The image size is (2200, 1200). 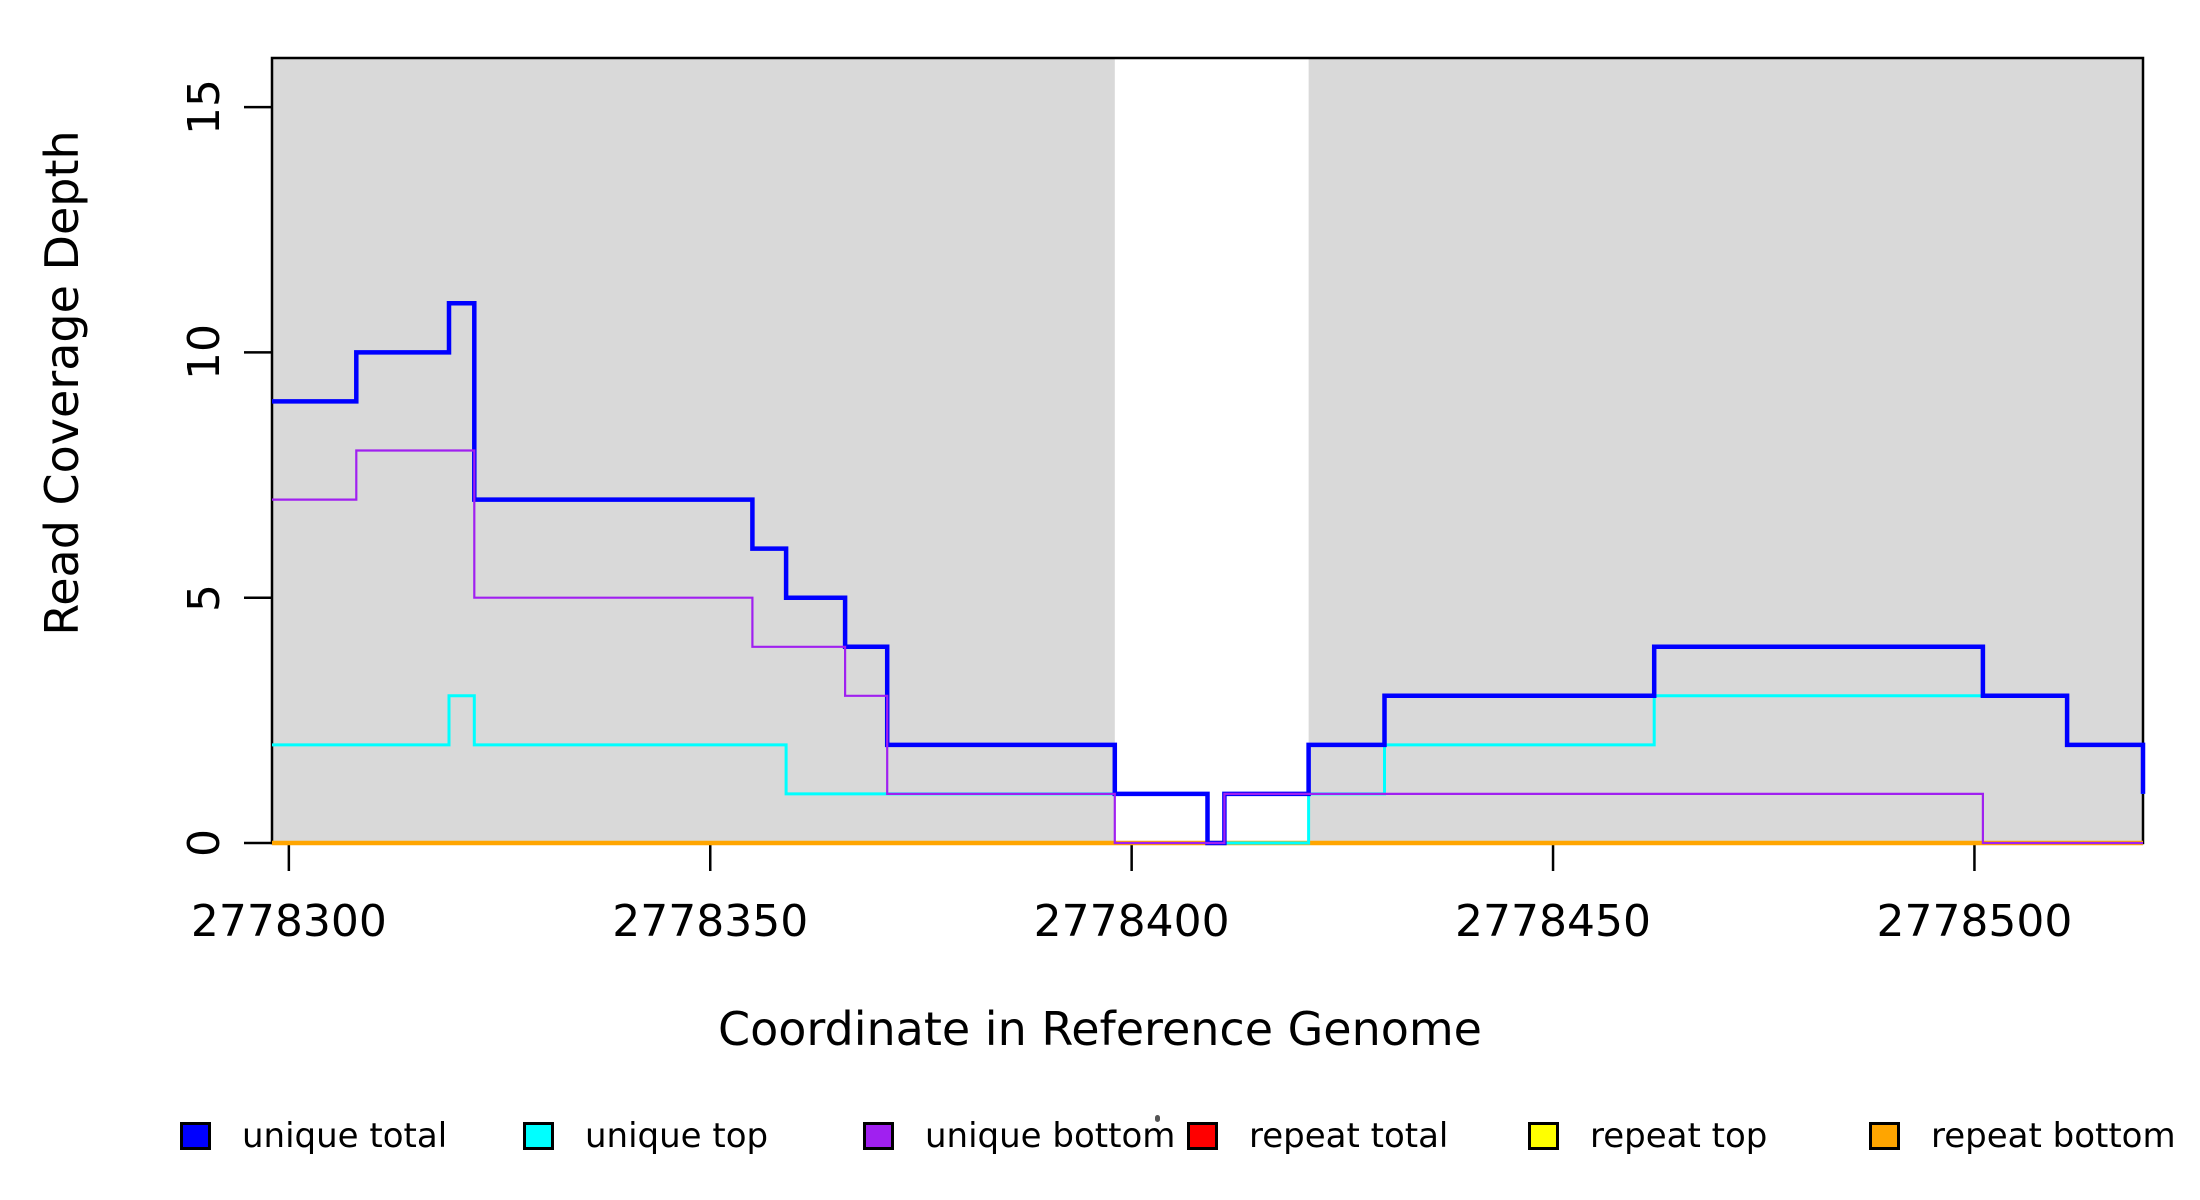 What do you see at coordinates (710, 921) in the screenshot?
I see `x-tick-label: 2778350` at bounding box center [710, 921].